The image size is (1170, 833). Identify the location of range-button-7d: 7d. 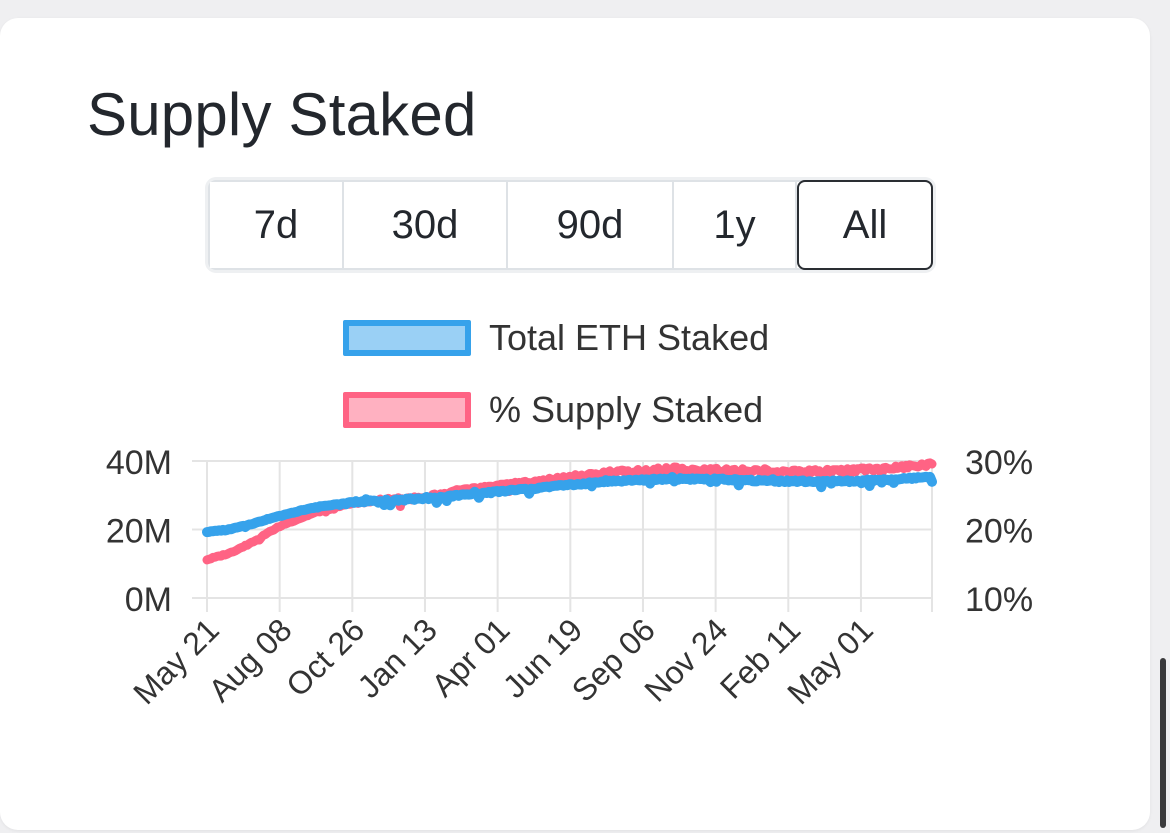
(277, 225).